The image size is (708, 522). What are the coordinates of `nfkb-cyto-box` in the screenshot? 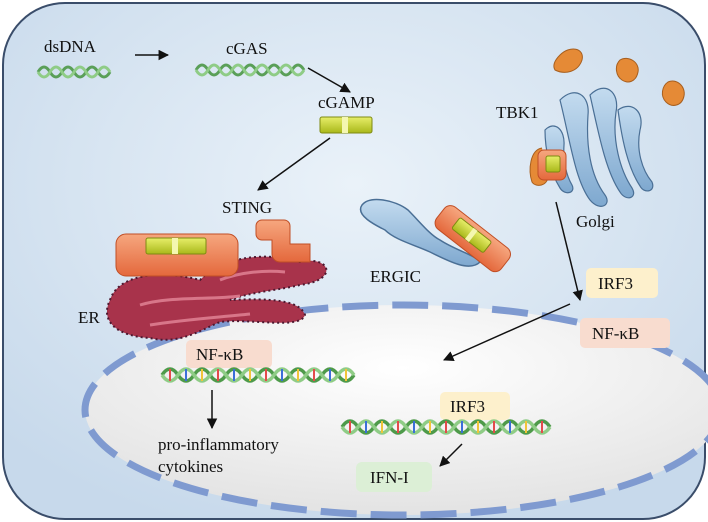 It's located at (625, 333).